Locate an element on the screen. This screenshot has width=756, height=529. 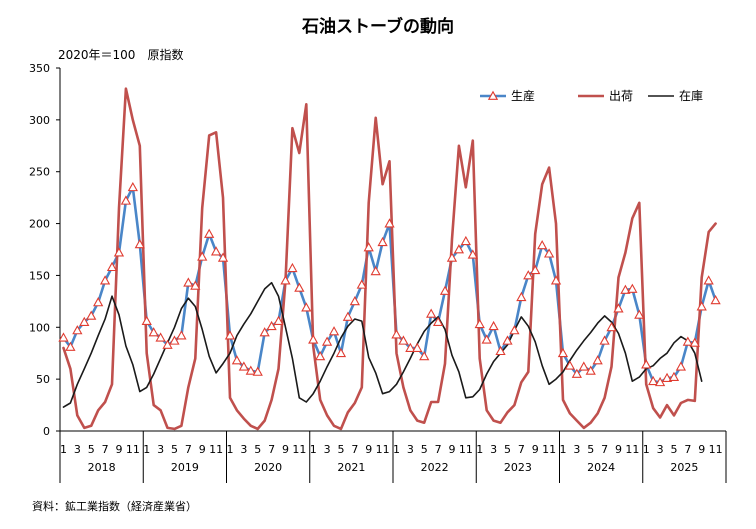
year-label: 2020 is located at coordinates (268, 467).